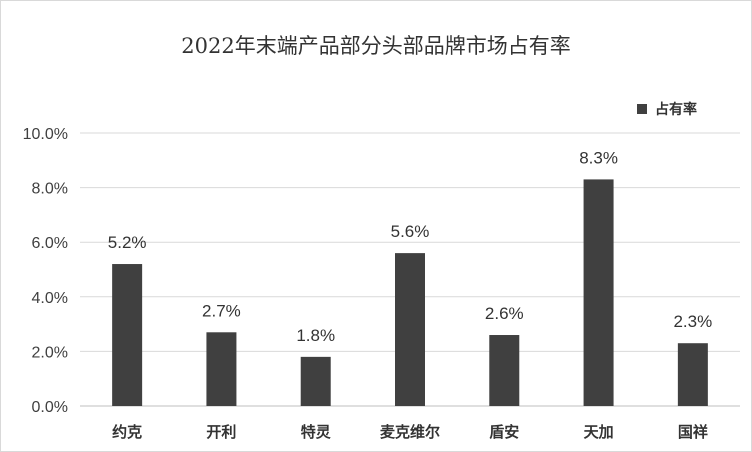 Image resolution: width=752 pixels, height=452 pixels. I want to click on category-label: 国祥, so click(693, 432).